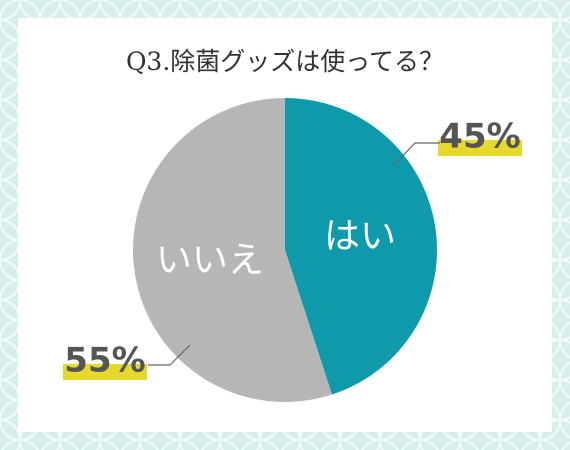 Image resolution: width=570 pixels, height=450 pixels. Describe the element at coordinates (210, 260) in the screenshot. I see `category-label: いいえ` at that location.